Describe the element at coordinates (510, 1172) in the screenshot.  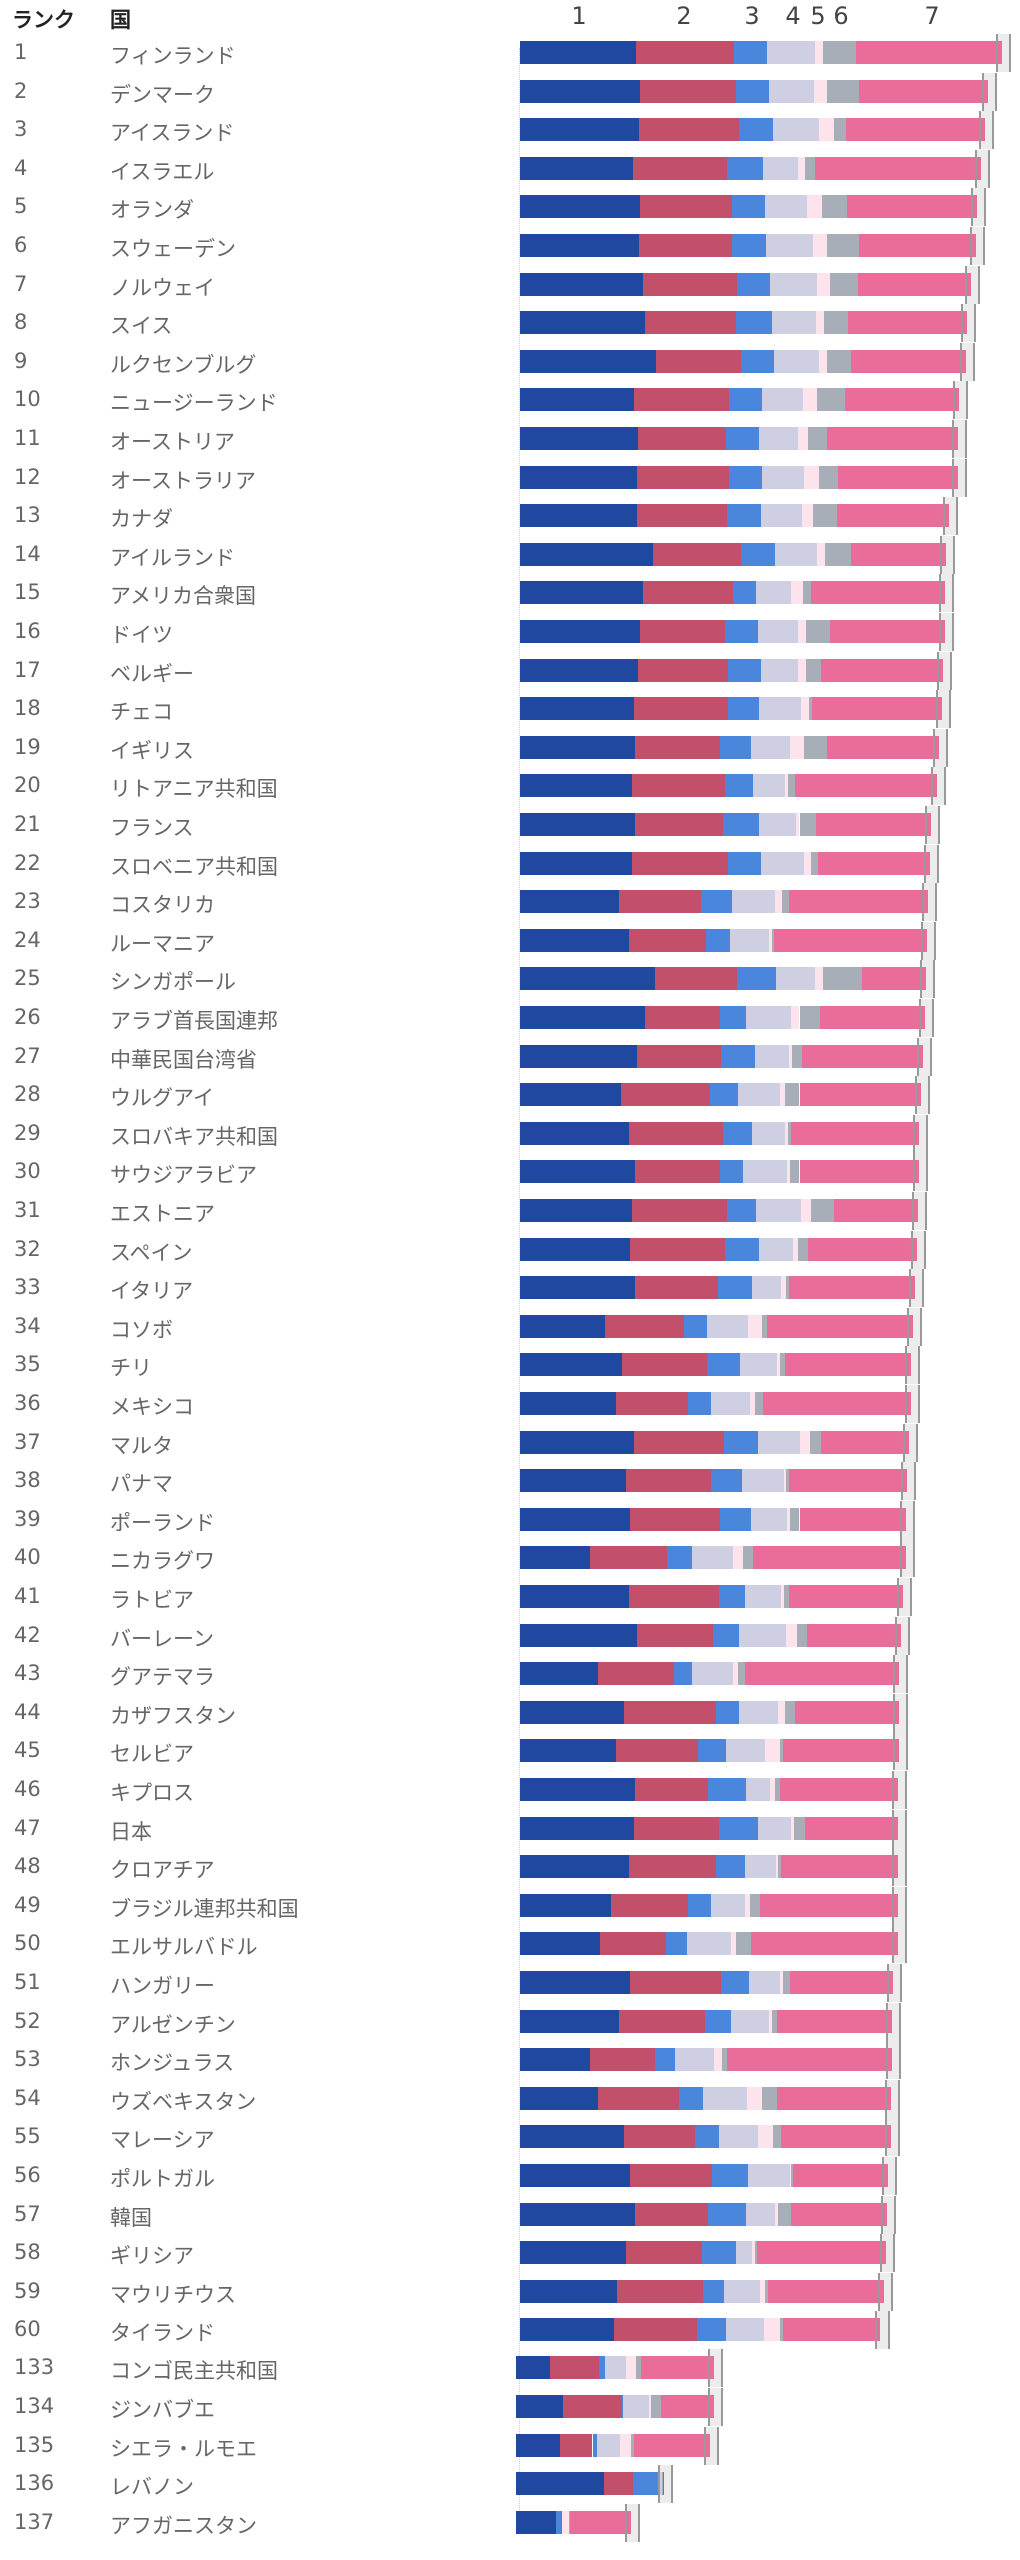
I see `table-row: 30 サウジアラビア` at that location.